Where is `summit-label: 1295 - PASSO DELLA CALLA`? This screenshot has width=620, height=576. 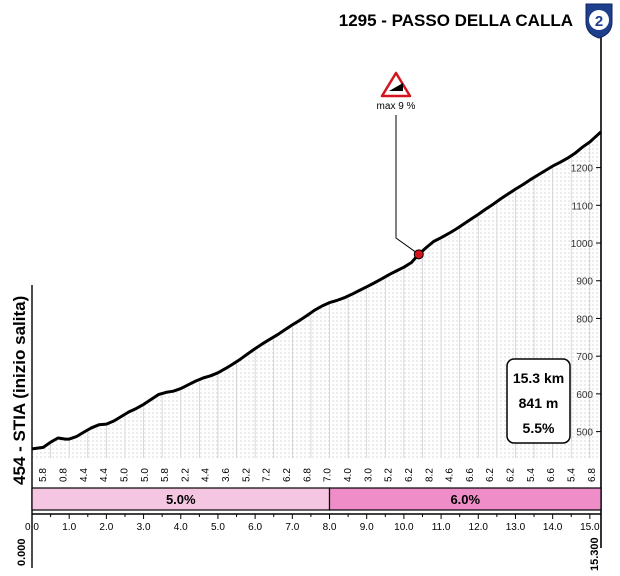 summit-label: 1295 - PASSO DELLA CALLA is located at coordinates (456, 20).